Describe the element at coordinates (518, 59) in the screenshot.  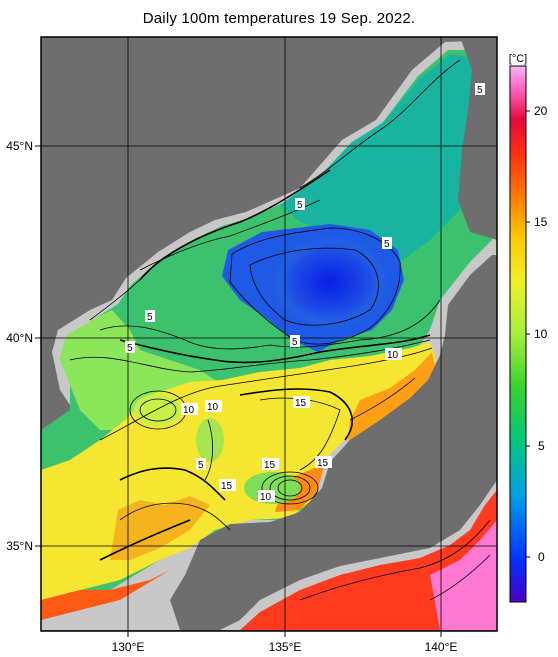
I see `colorbar-unit: [°C]` at that location.